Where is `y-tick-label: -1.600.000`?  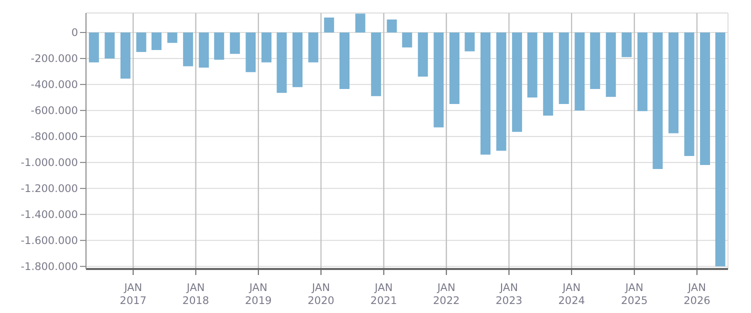 y-tick-label: -1.600.000 is located at coordinates (49, 241).